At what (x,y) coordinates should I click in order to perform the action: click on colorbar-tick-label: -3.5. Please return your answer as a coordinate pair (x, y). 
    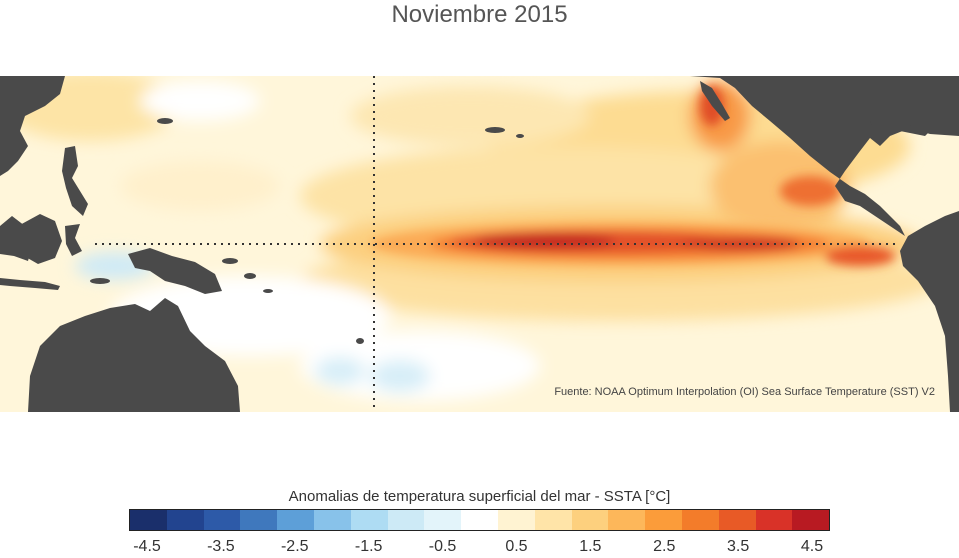
    Looking at the image, I should click on (221, 546).